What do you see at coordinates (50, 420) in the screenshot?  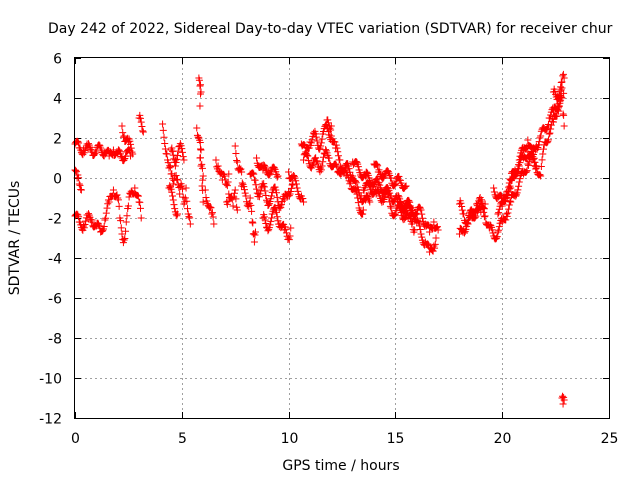 I see `y-tick-label: -12` at bounding box center [50, 420].